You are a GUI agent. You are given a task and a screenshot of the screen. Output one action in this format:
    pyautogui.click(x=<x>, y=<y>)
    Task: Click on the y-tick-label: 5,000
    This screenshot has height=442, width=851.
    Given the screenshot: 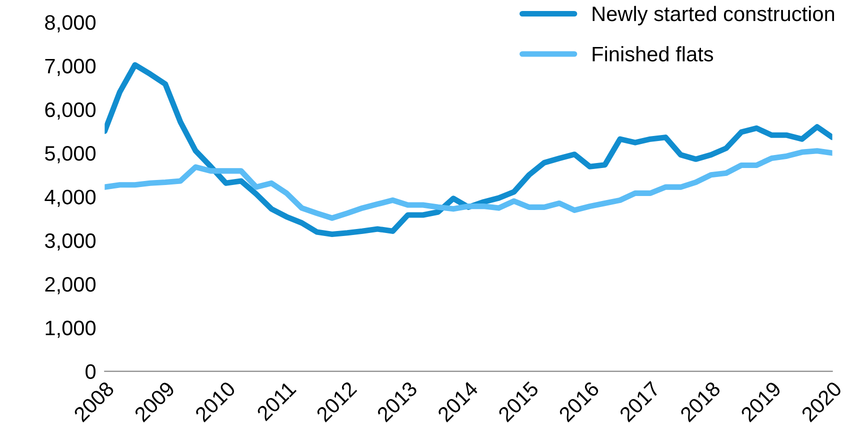 What is the action you would take?
    pyautogui.click(x=70, y=155)
    